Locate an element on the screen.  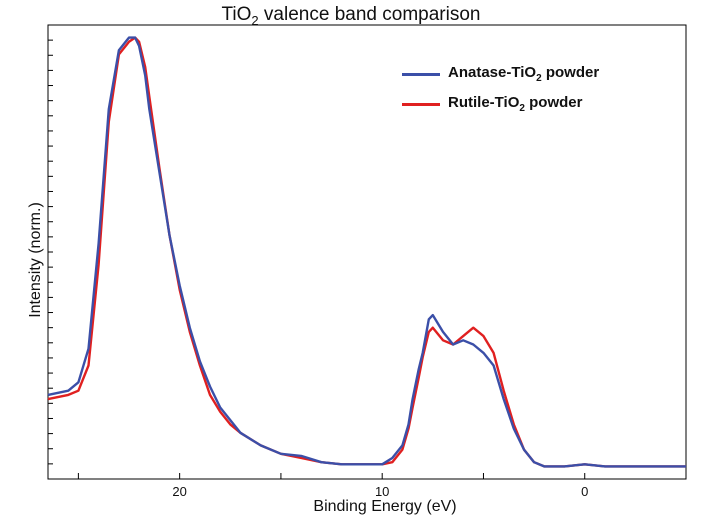
legend-item-anatase: Anatase-TiO2 powder is located at coordinates (500, 74).